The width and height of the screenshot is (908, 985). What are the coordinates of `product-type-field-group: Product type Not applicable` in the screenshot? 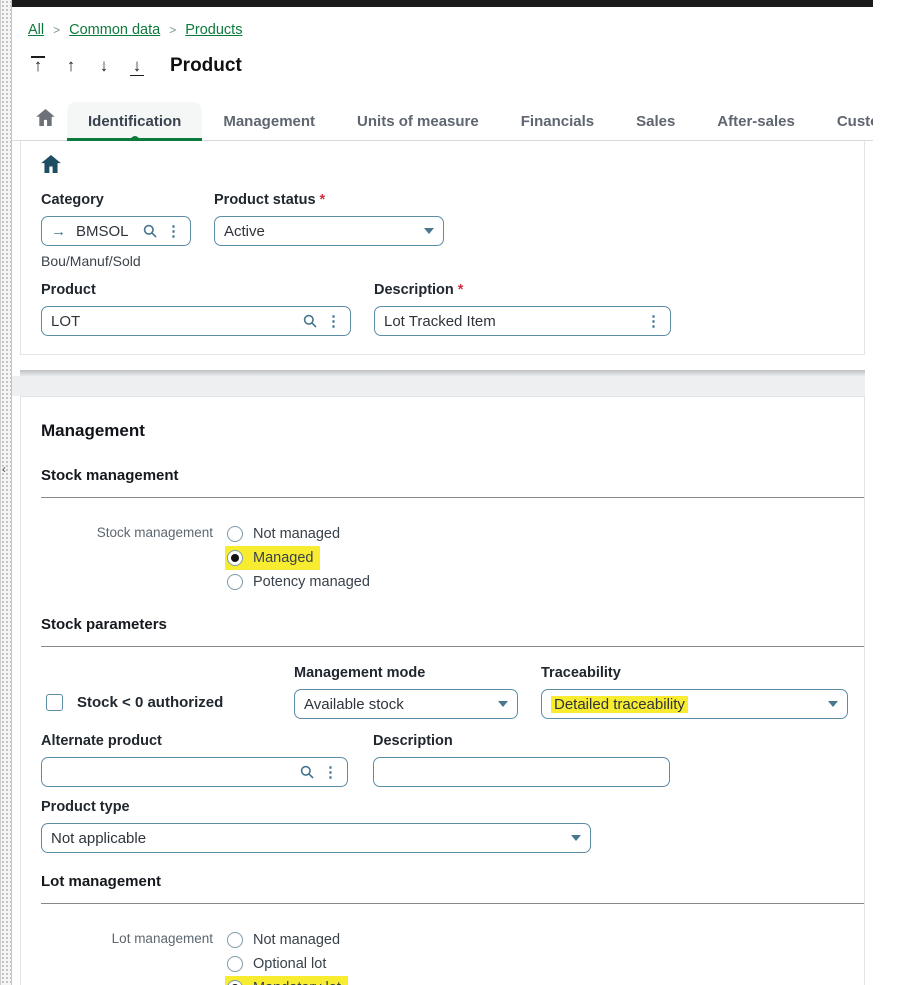 It's located at (452, 826).